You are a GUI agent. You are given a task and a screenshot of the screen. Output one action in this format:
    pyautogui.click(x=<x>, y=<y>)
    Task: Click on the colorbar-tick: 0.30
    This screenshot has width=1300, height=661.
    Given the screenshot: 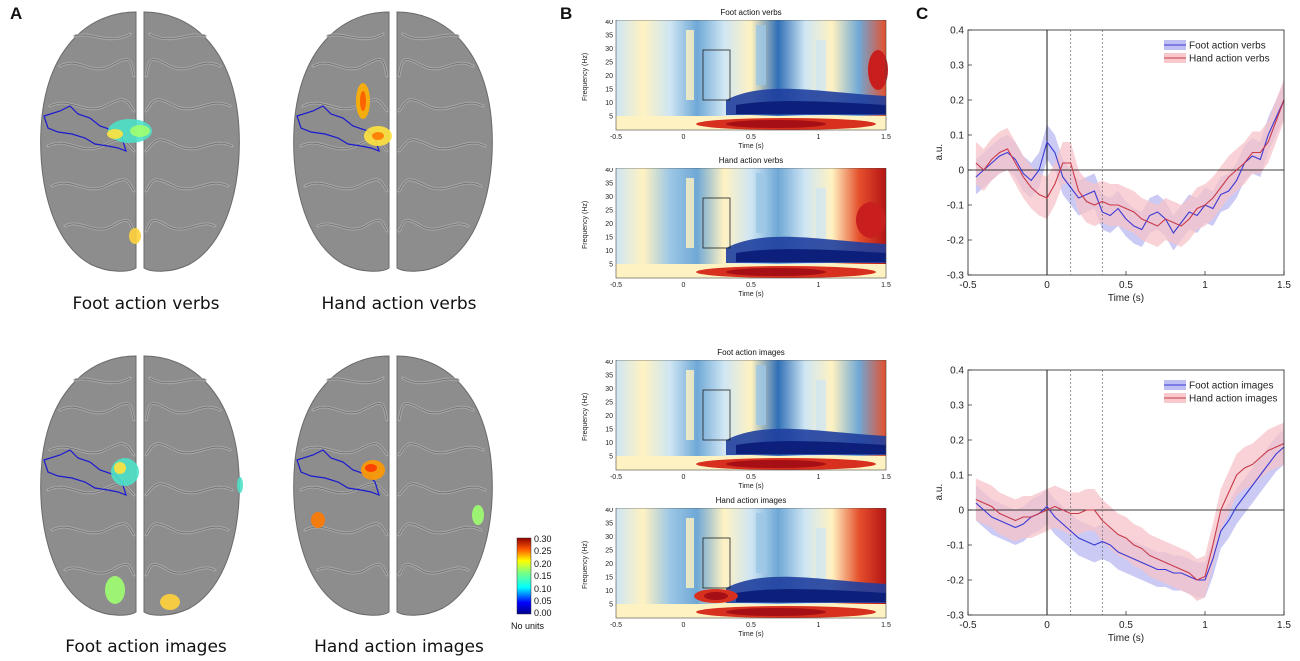 What is the action you would take?
    pyautogui.click(x=543, y=539)
    